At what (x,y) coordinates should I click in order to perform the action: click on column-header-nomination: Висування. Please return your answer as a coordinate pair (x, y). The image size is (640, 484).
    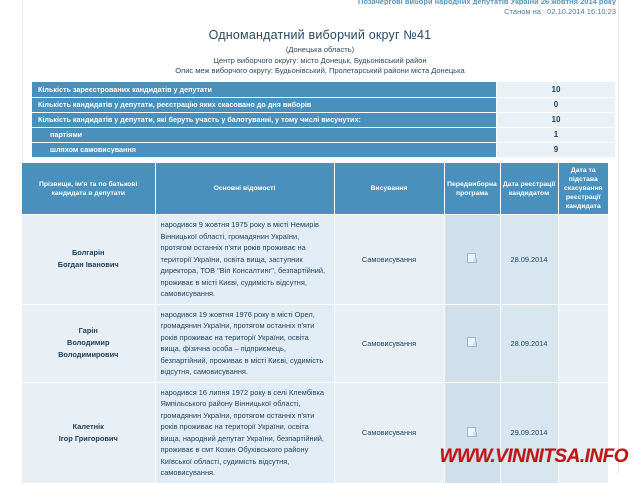
    Looking at the image, I should click on (389, 189).